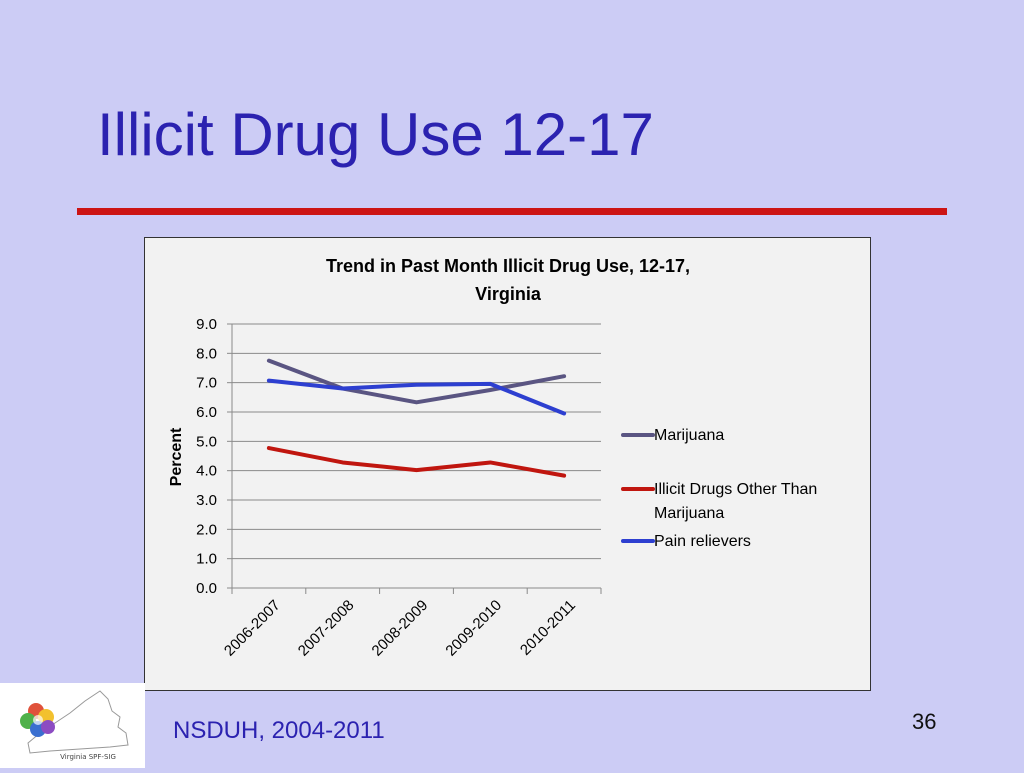 The image size is (1024, 773). Describe the element at coordinates (326, 628) in the screenshot. I see `x-tick-label: 2007-2008` at that location.